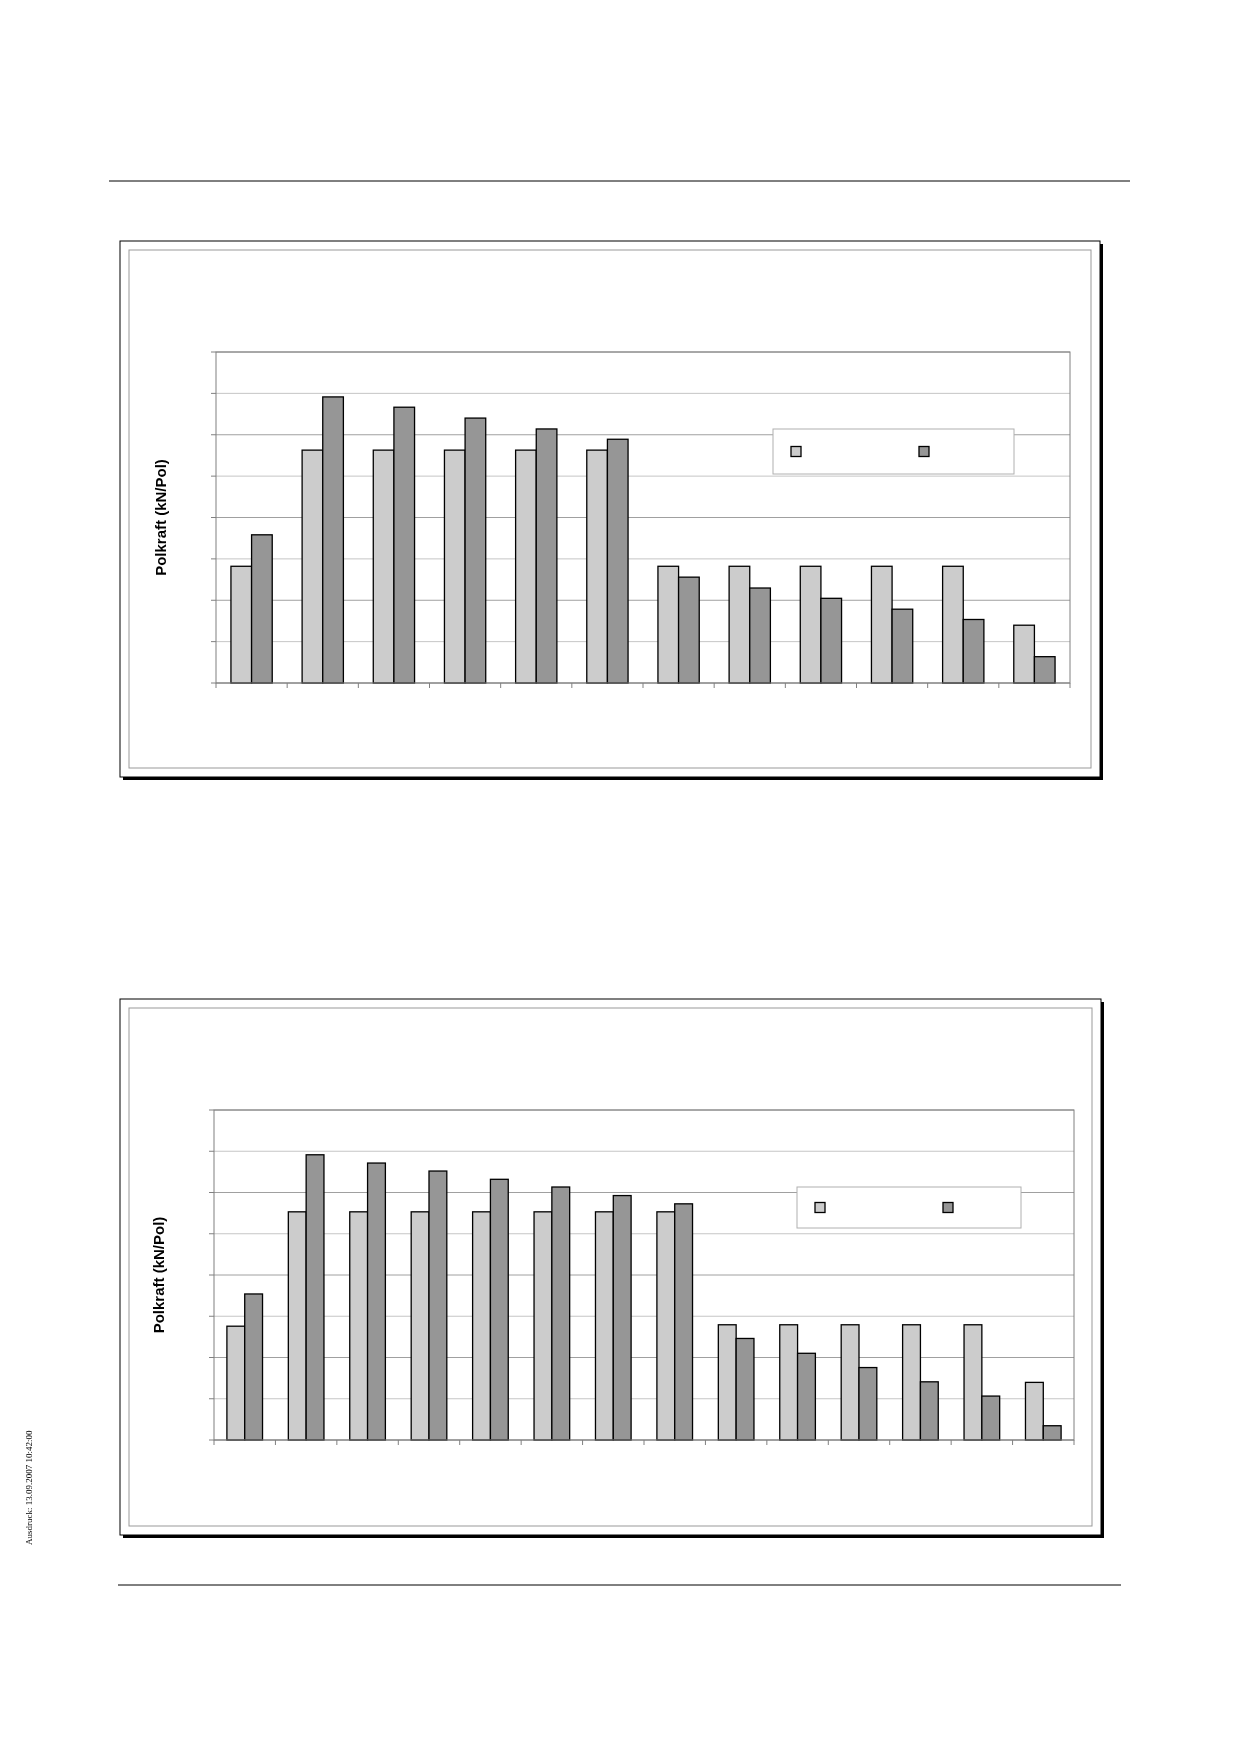 This screenshot has height=1754, width=1240. I want to click on text: Ausdruck: 13.09.2007 10:42:00, so click(29, 1487).